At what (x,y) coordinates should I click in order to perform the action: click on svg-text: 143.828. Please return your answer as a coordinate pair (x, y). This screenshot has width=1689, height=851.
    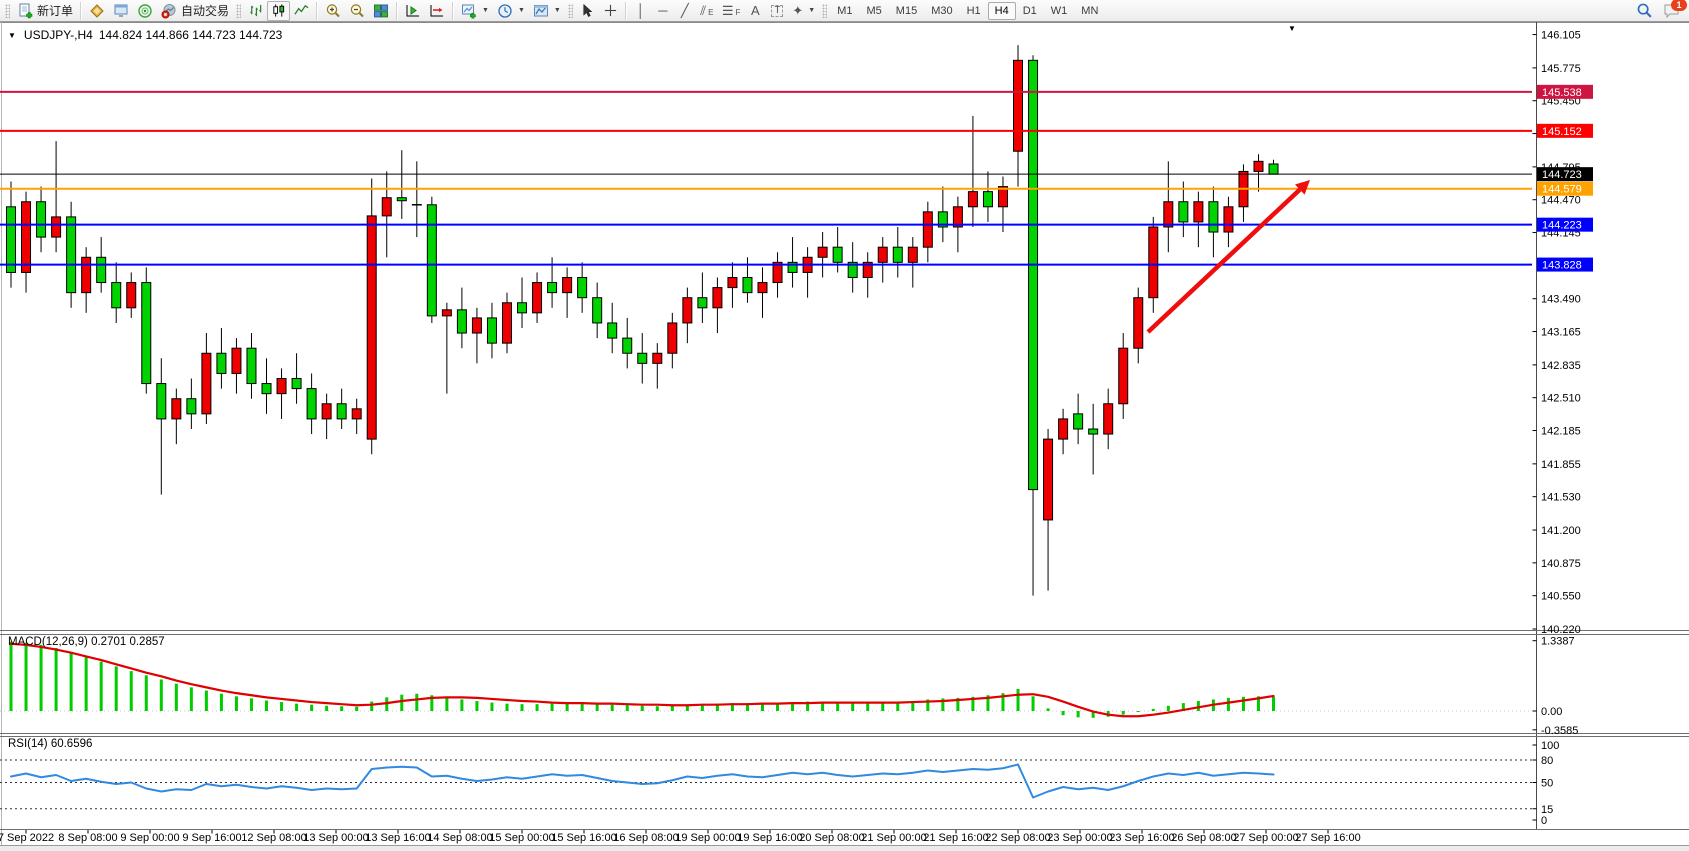
    Looking at the image, I should click on (1562, 266).